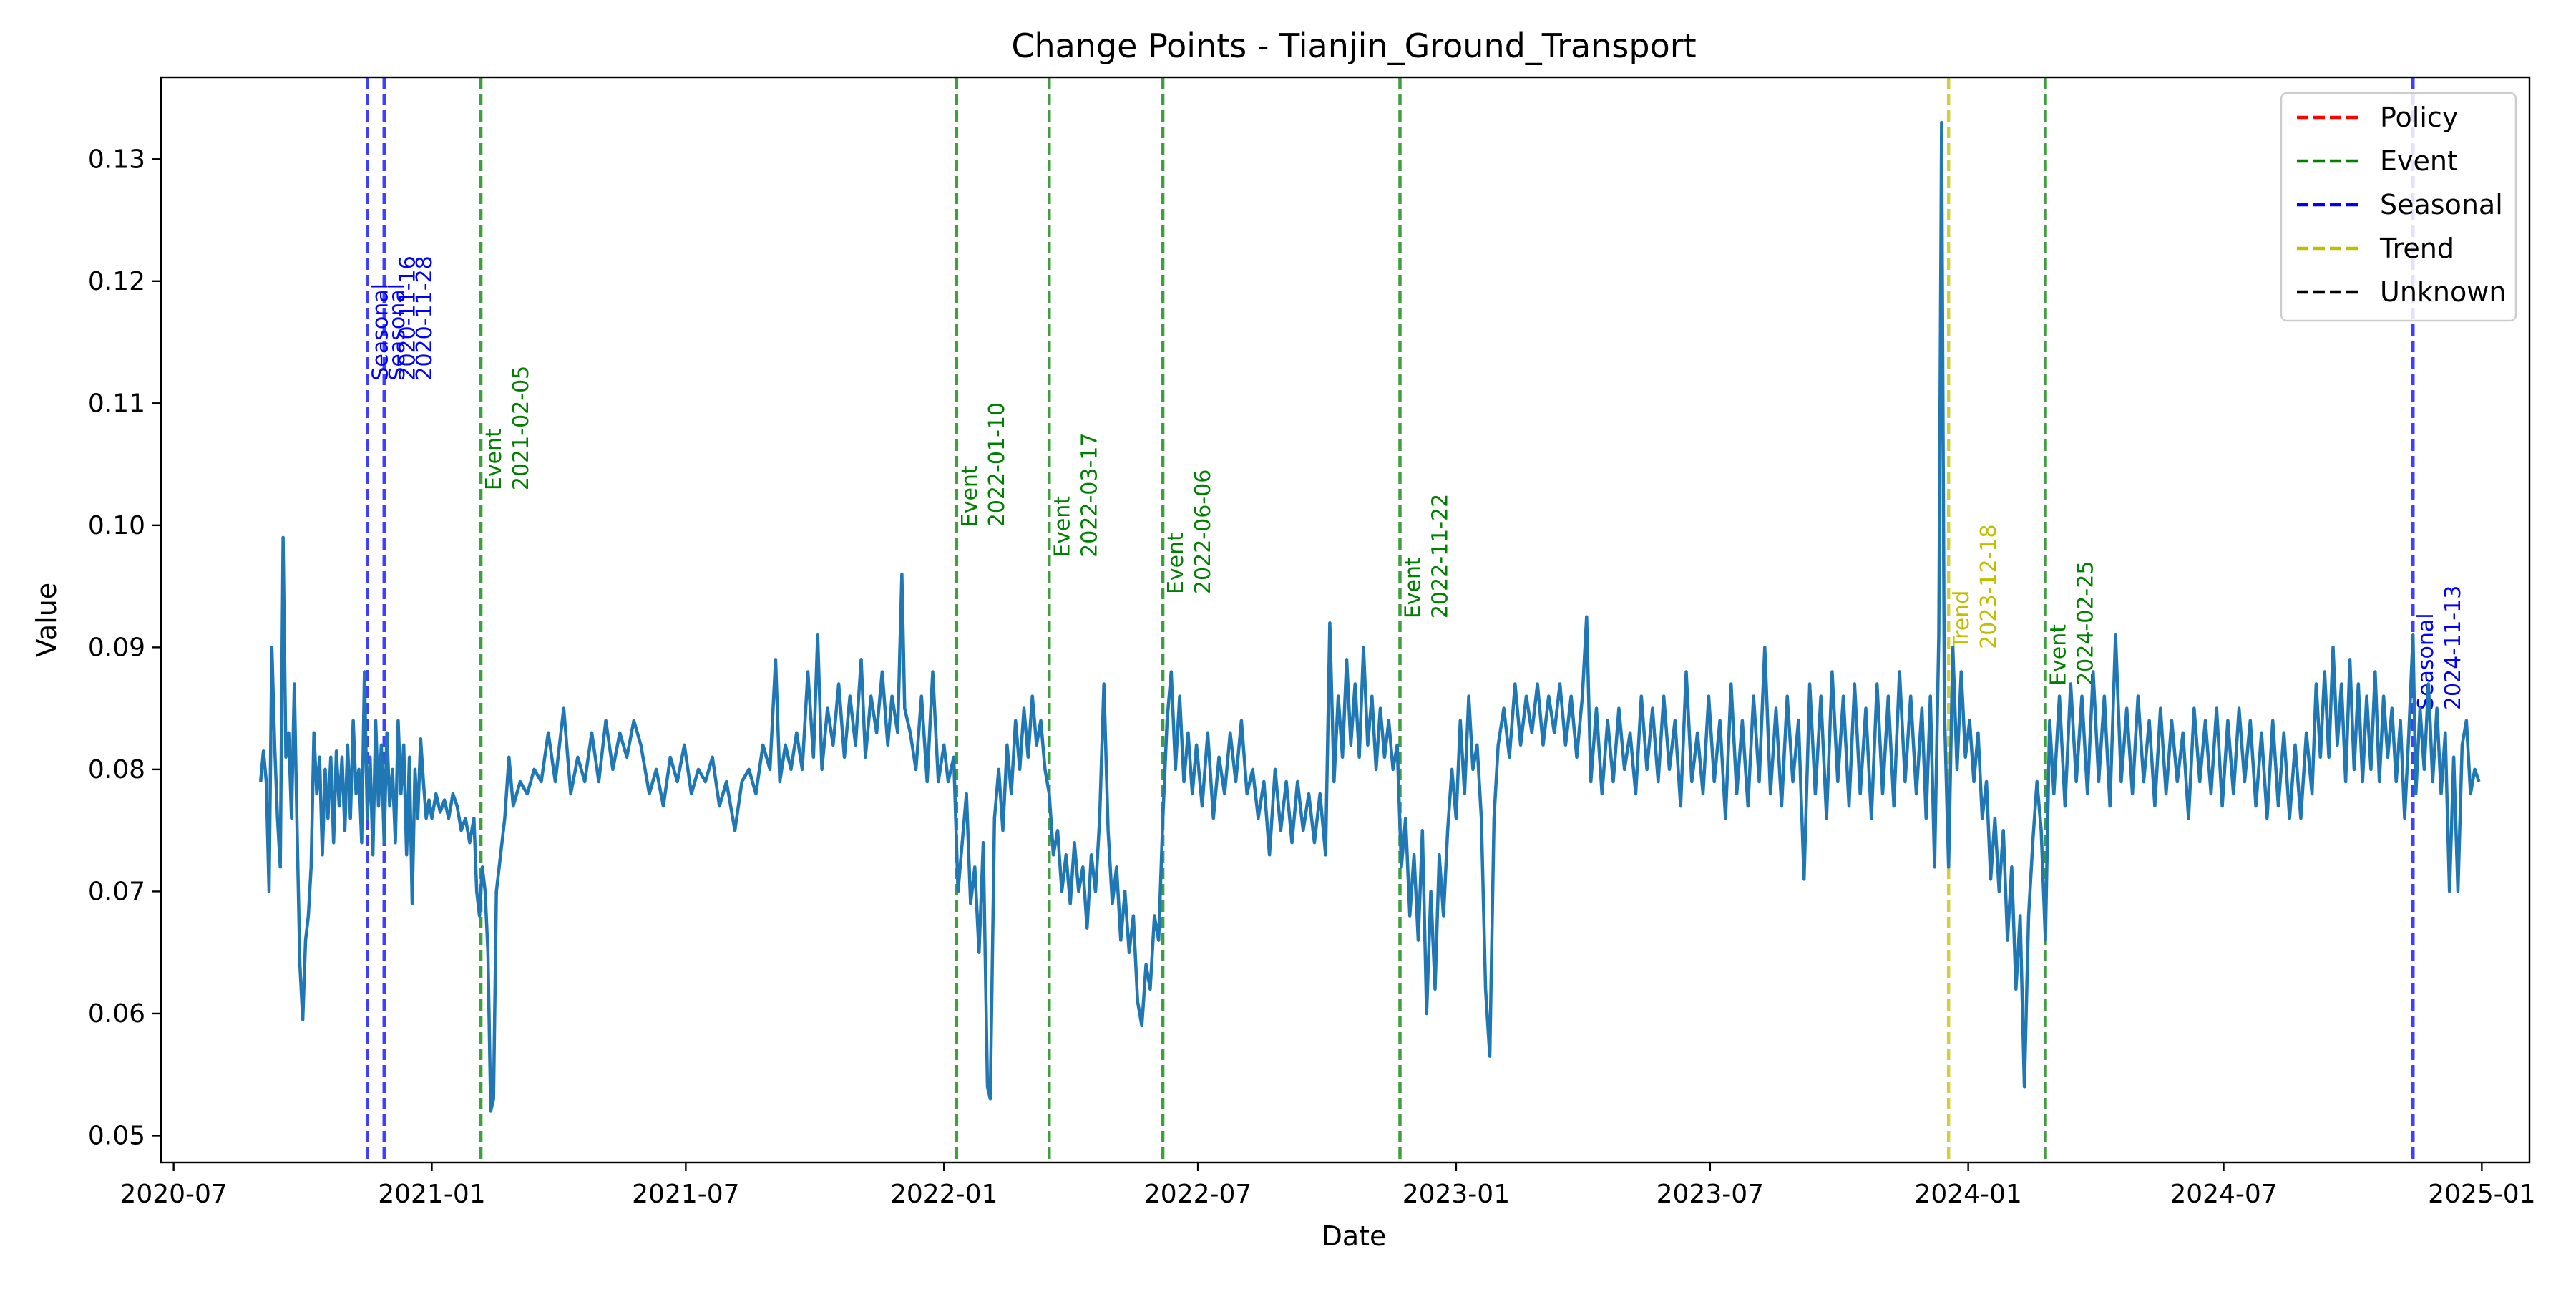 The height and width of the screenshot is (1292, 2576). What do you see at coordinates (116, 403) in the screenshot?
I see `y-tick-label: 0.11` at bounding box center [116, 403].